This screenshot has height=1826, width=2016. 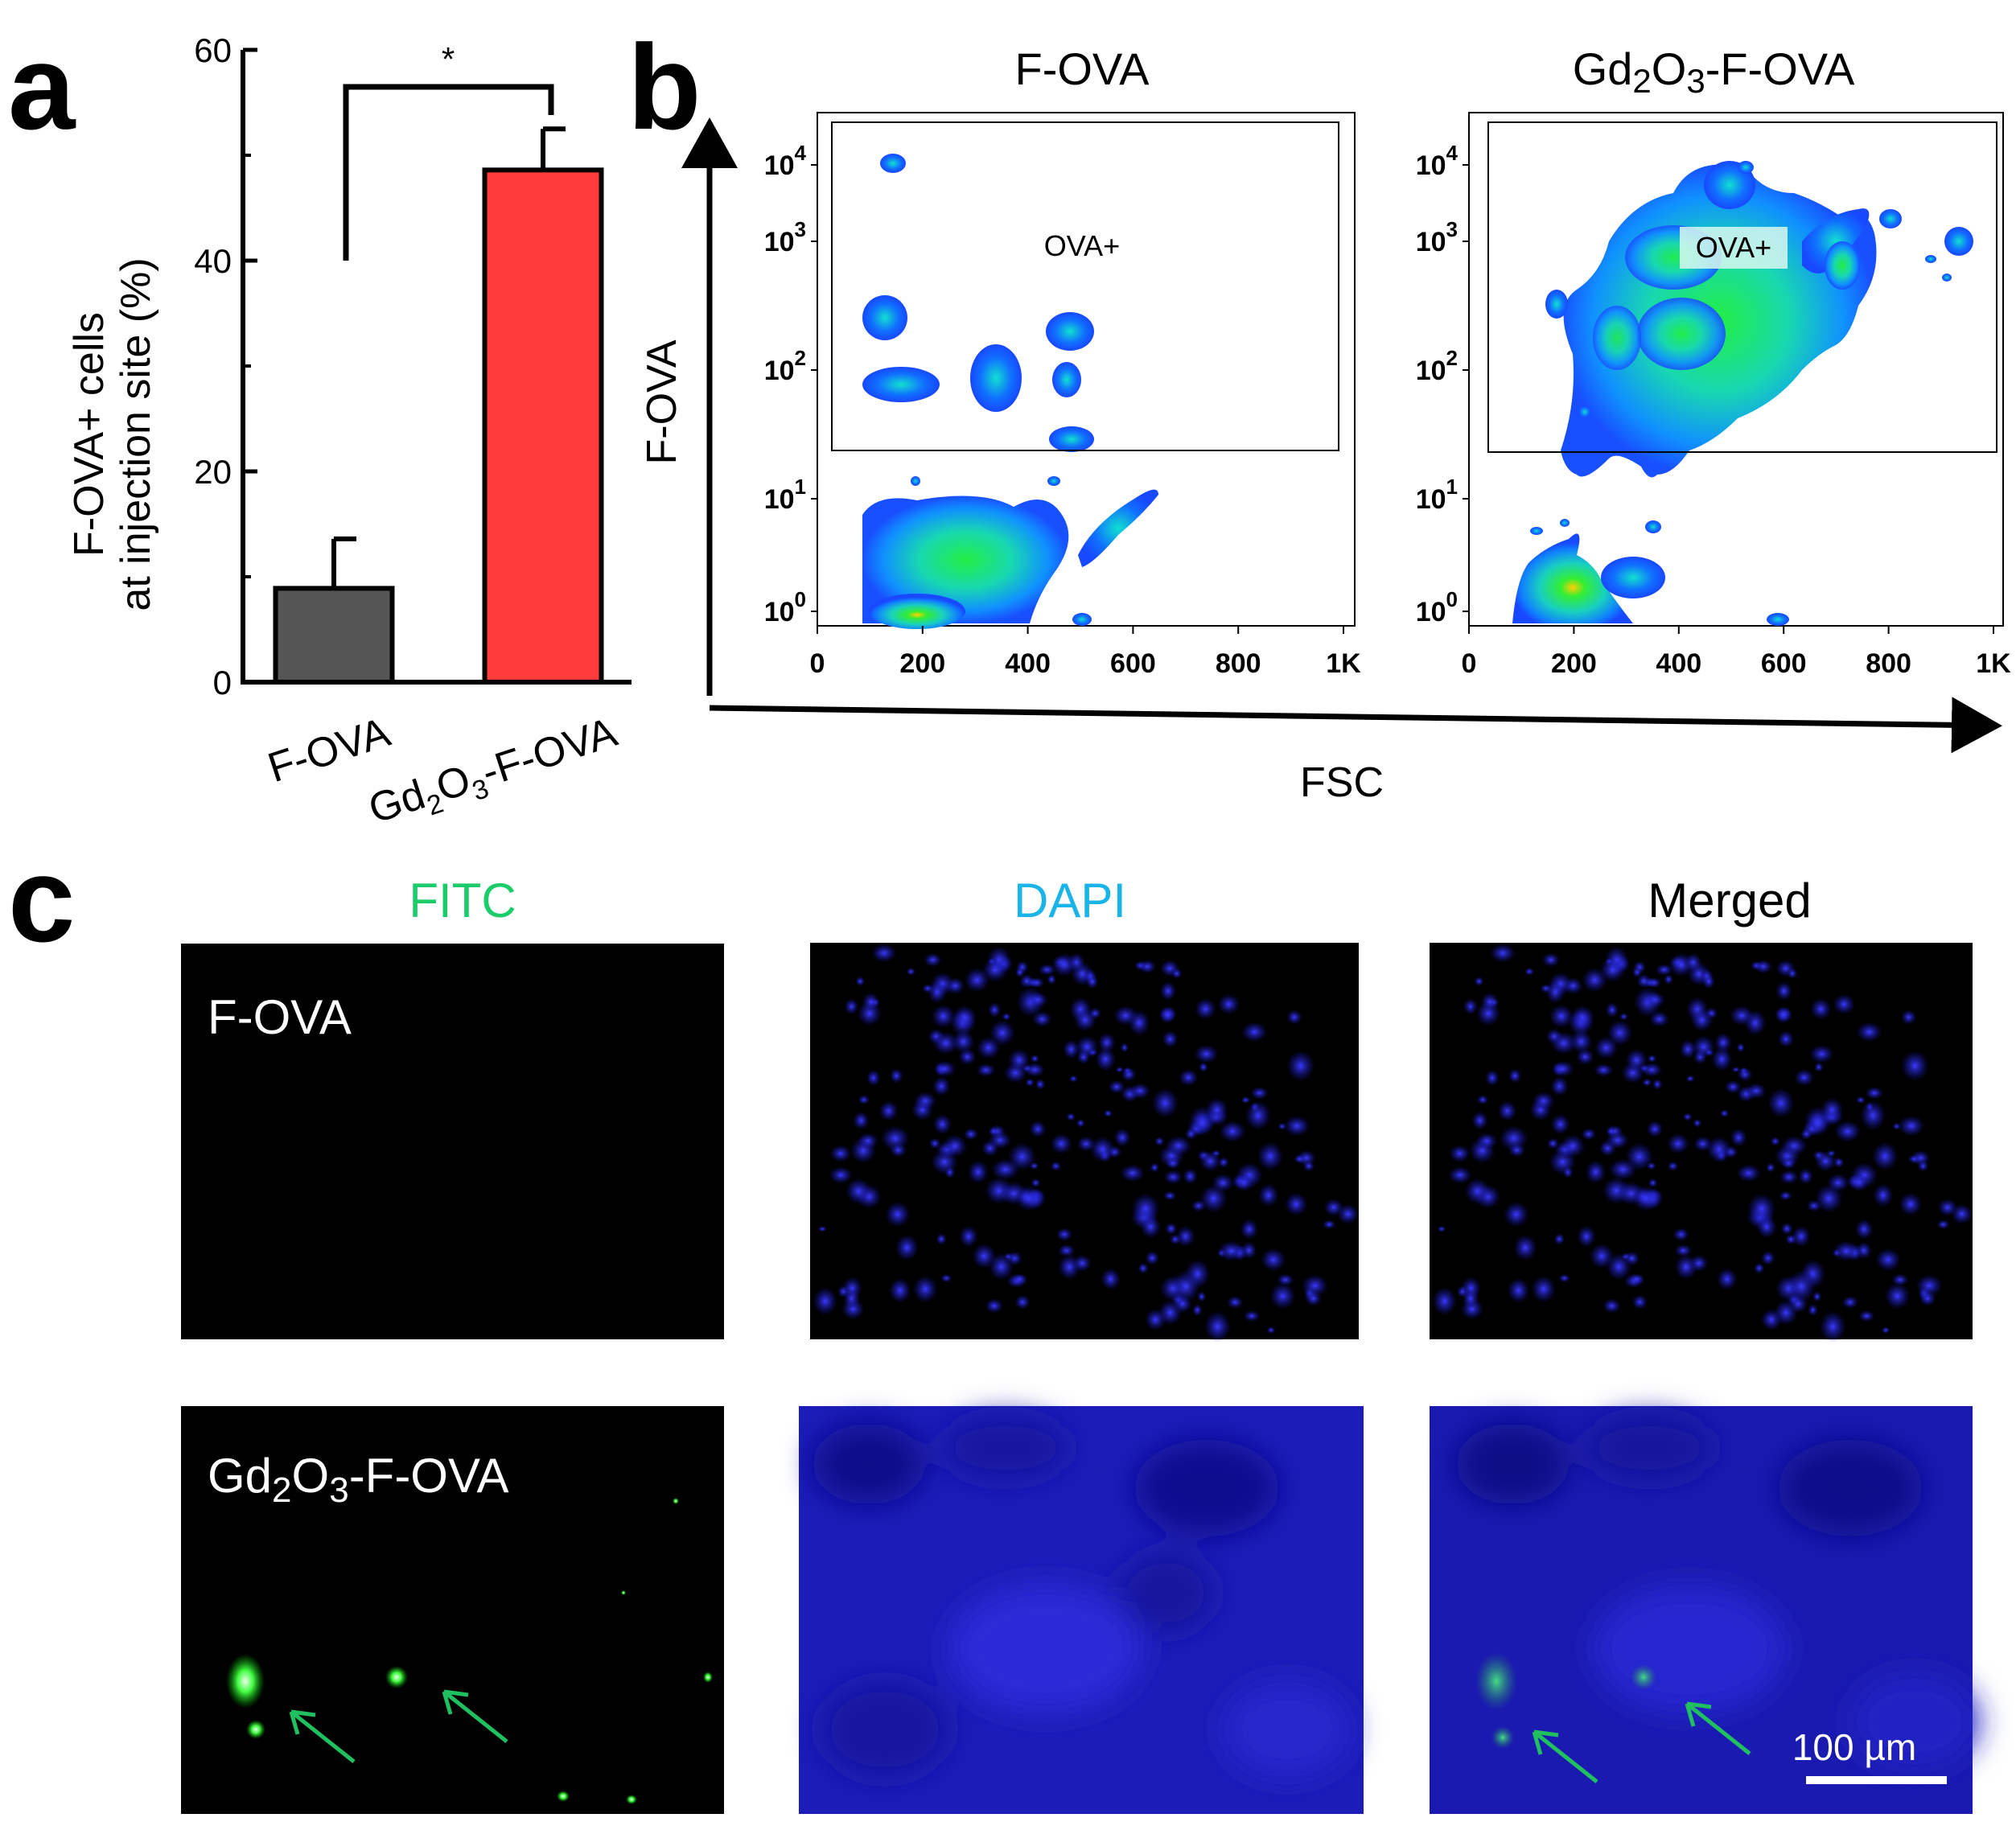 What do you see at coordinates (280, 1017) in the screenshot?
I see `image-row-label-f-ova: F-OVA` at bounding box center [280, 1017].